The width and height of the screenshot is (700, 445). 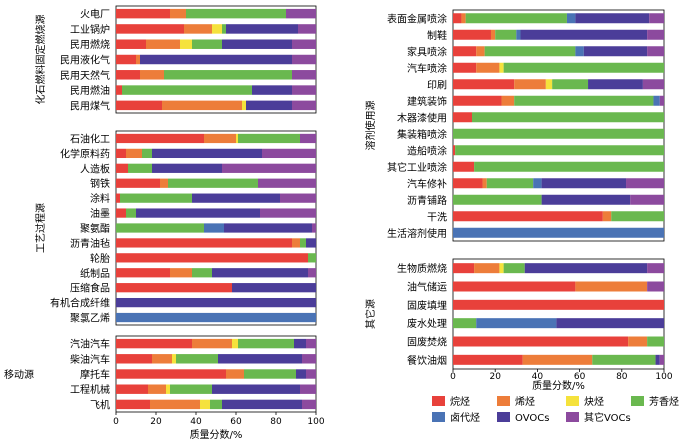 I want to click on category-label: 摩托车, so click(x=95, y=374).